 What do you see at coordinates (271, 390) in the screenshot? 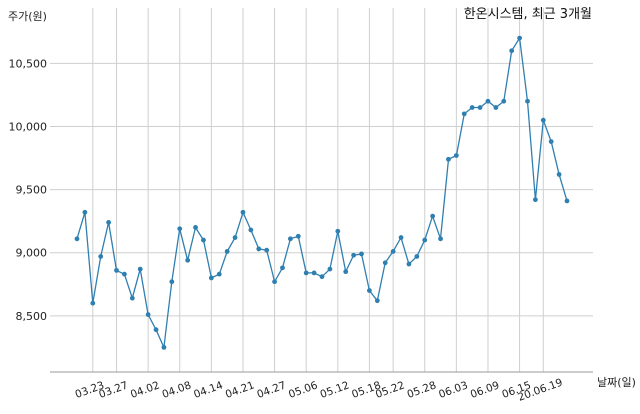
I see `x-tick-label: 04.27` at bounding box center [271, 390].